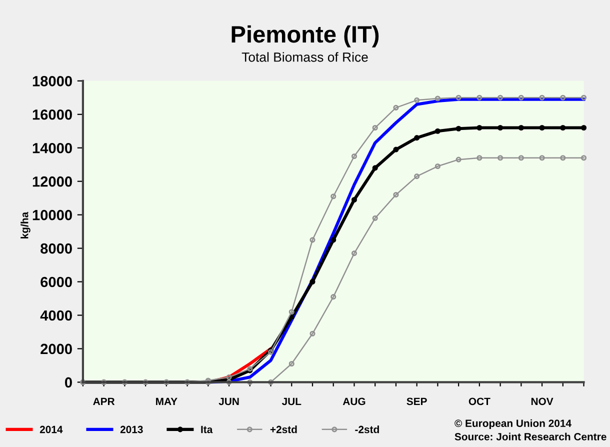  I want to click on x-tick-label: AUG, so click(354, 402).